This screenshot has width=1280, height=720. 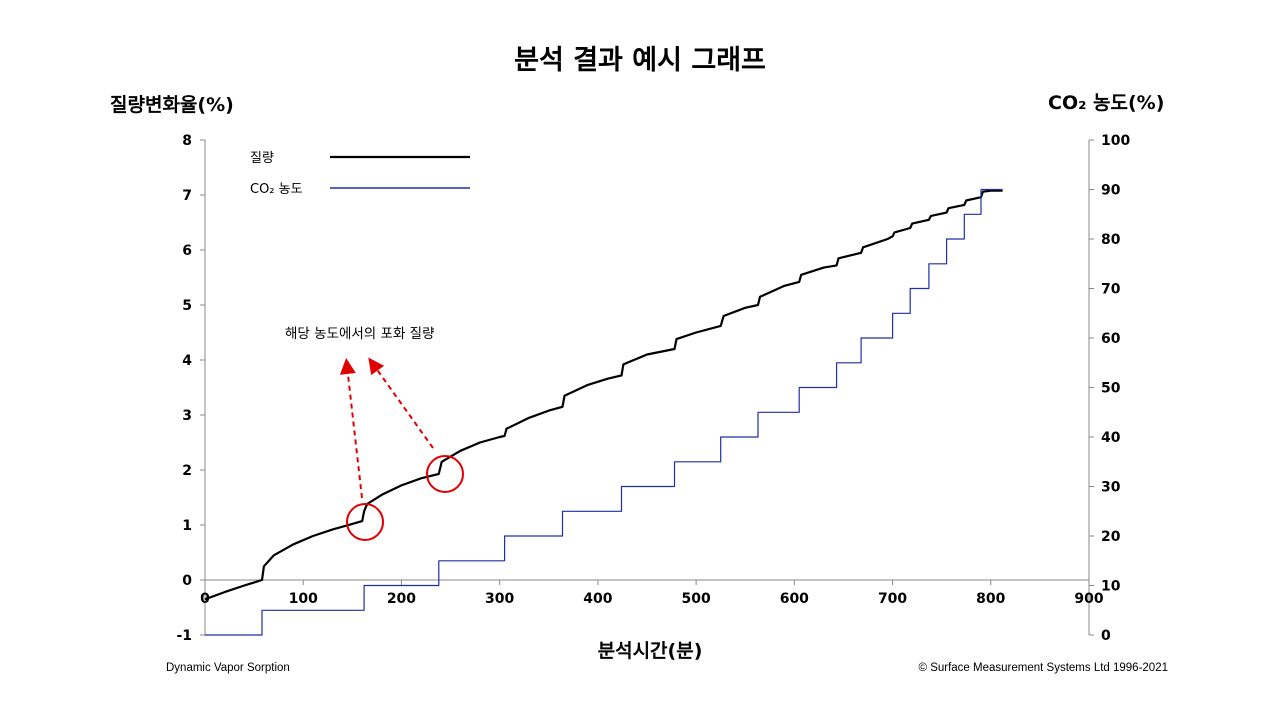 I want to click on y-tick-label-left: 7, so click(x=187, y=196).